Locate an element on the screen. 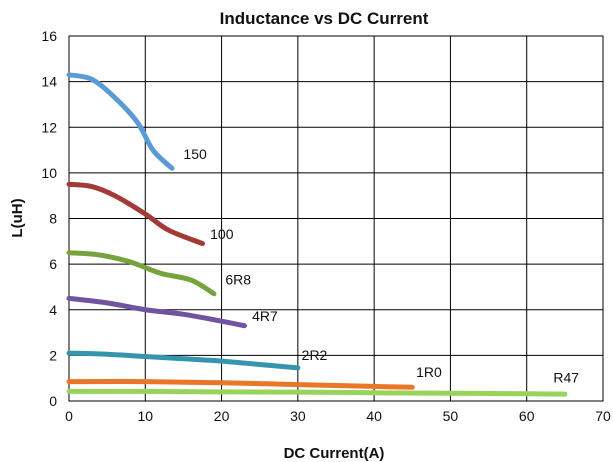 The image size is (613, 462). x-tick-label: 0 is located at coordinates (69, 416).